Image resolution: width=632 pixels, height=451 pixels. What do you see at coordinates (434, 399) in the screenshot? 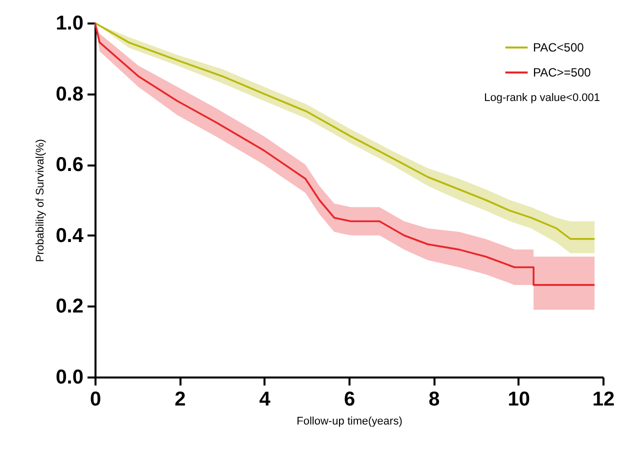
I see `x-tick-label: 8` at bounding box center [434, 399].